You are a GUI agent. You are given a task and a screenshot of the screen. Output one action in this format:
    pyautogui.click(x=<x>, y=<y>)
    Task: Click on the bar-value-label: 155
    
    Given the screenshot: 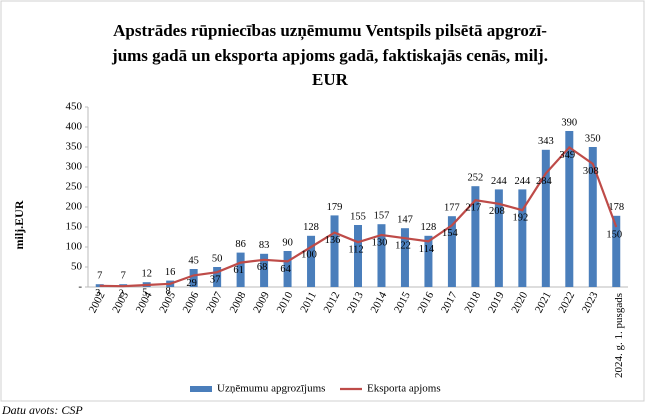 What is the action you would take?
    pyautogui.click(x=358, y=216)
    